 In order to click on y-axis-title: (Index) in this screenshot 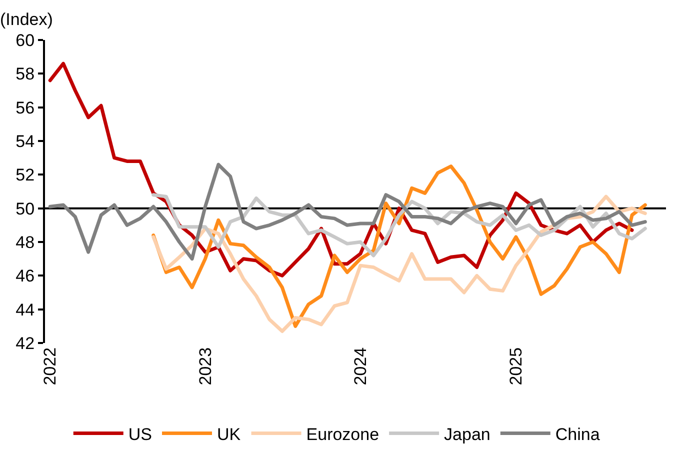, I will do `click(26, 19)`.